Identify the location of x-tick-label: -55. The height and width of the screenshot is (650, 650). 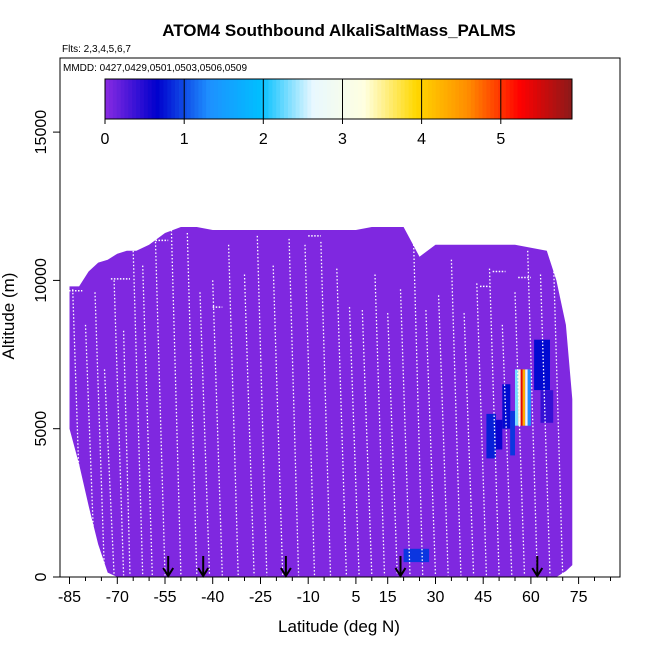
(164, 597).